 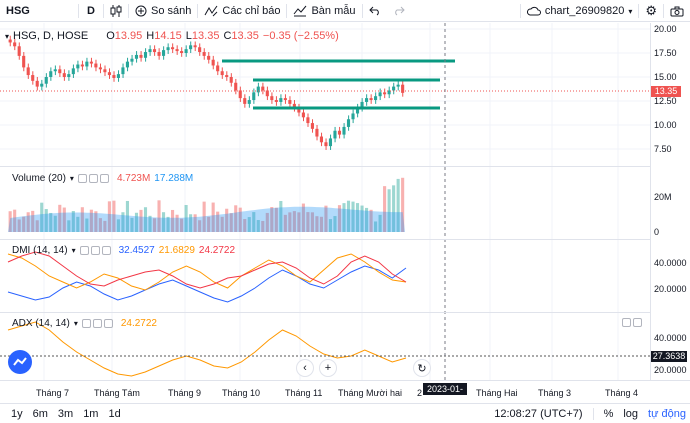 I want to click on volume-title: Volume (20), so click(x=39, y=178).